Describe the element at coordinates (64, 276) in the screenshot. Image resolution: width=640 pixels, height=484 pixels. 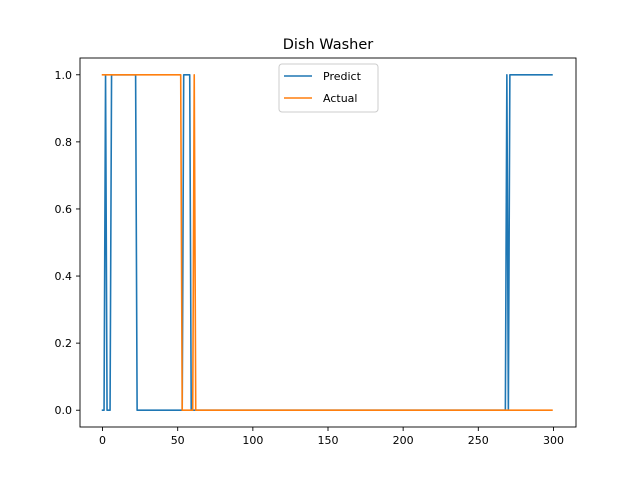
I see `y-tick-label: 0.4` at that location.